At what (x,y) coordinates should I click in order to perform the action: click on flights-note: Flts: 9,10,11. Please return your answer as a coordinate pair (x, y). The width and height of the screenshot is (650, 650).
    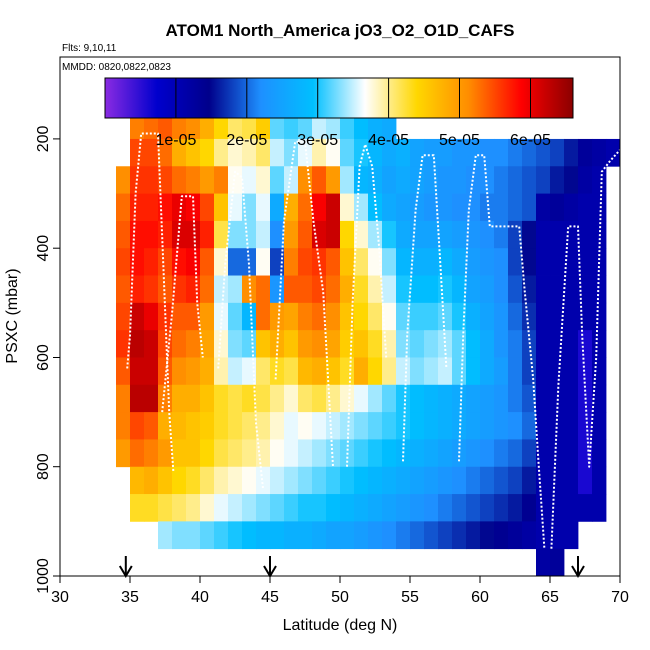
    Looking at the image, I should click on (89, 48).